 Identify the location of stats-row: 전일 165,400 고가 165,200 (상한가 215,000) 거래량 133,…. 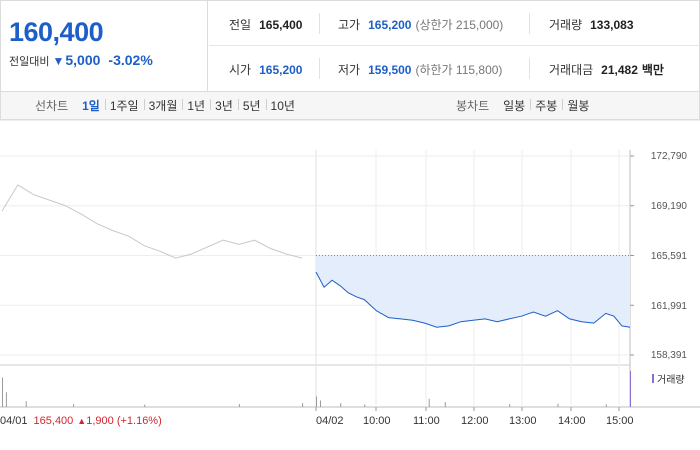
(454, 23).